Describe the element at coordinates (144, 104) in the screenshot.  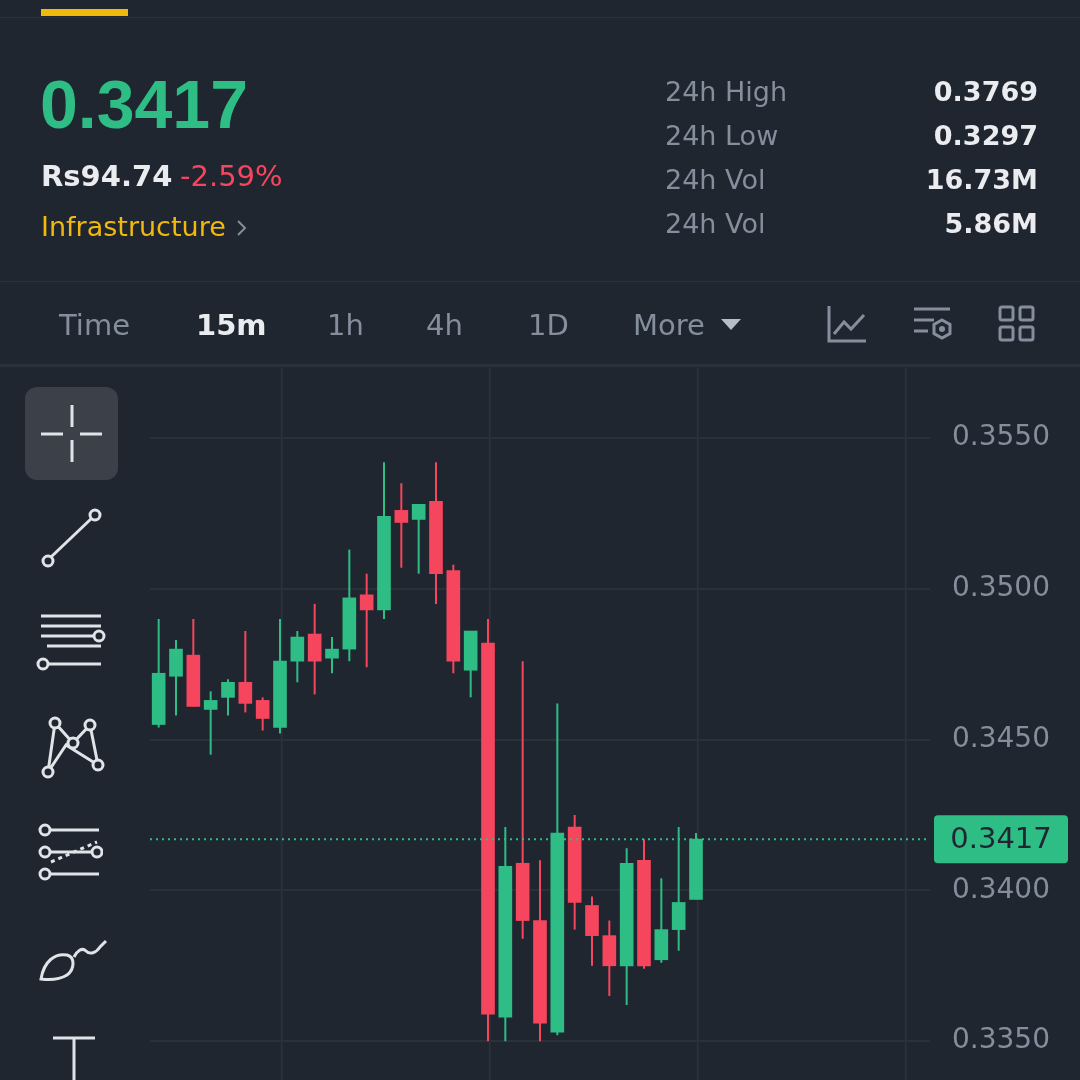
I see `text: 0.3417` at that location.